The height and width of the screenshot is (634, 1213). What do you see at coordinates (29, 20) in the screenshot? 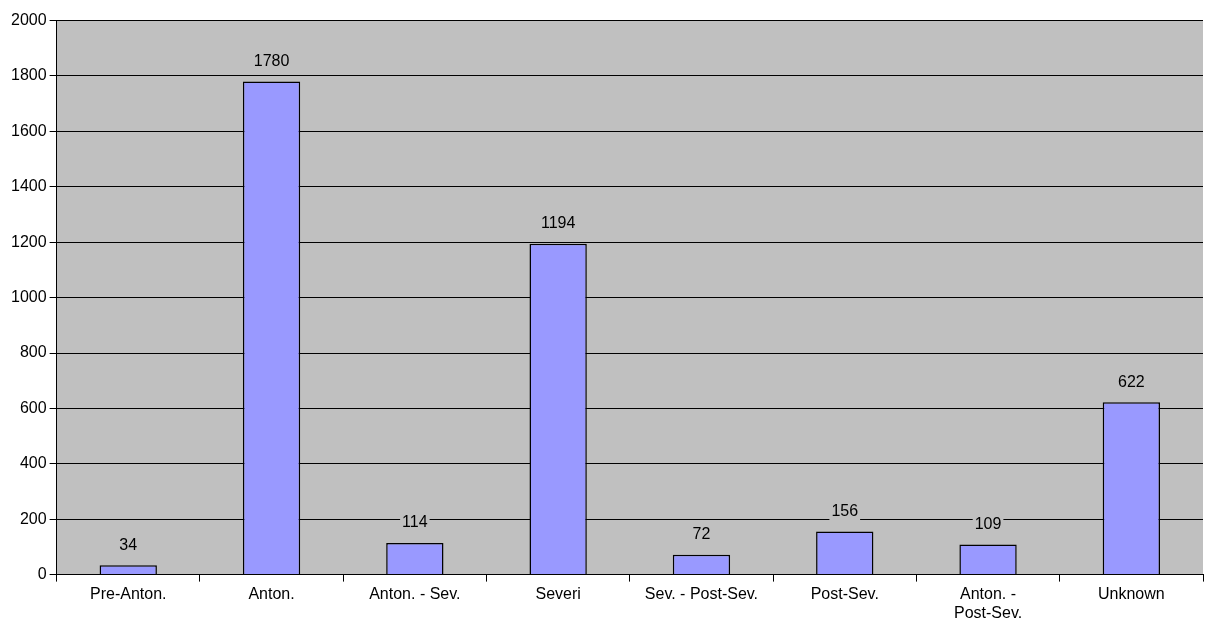
I see `y-tick-label: 2000` at bounding box center [29, 20].